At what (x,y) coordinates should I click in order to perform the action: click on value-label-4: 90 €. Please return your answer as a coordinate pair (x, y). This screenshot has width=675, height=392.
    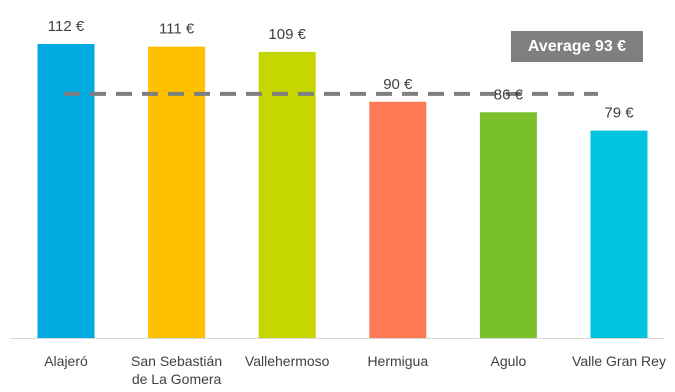
    Looking at the image, I should click on (398, 84).